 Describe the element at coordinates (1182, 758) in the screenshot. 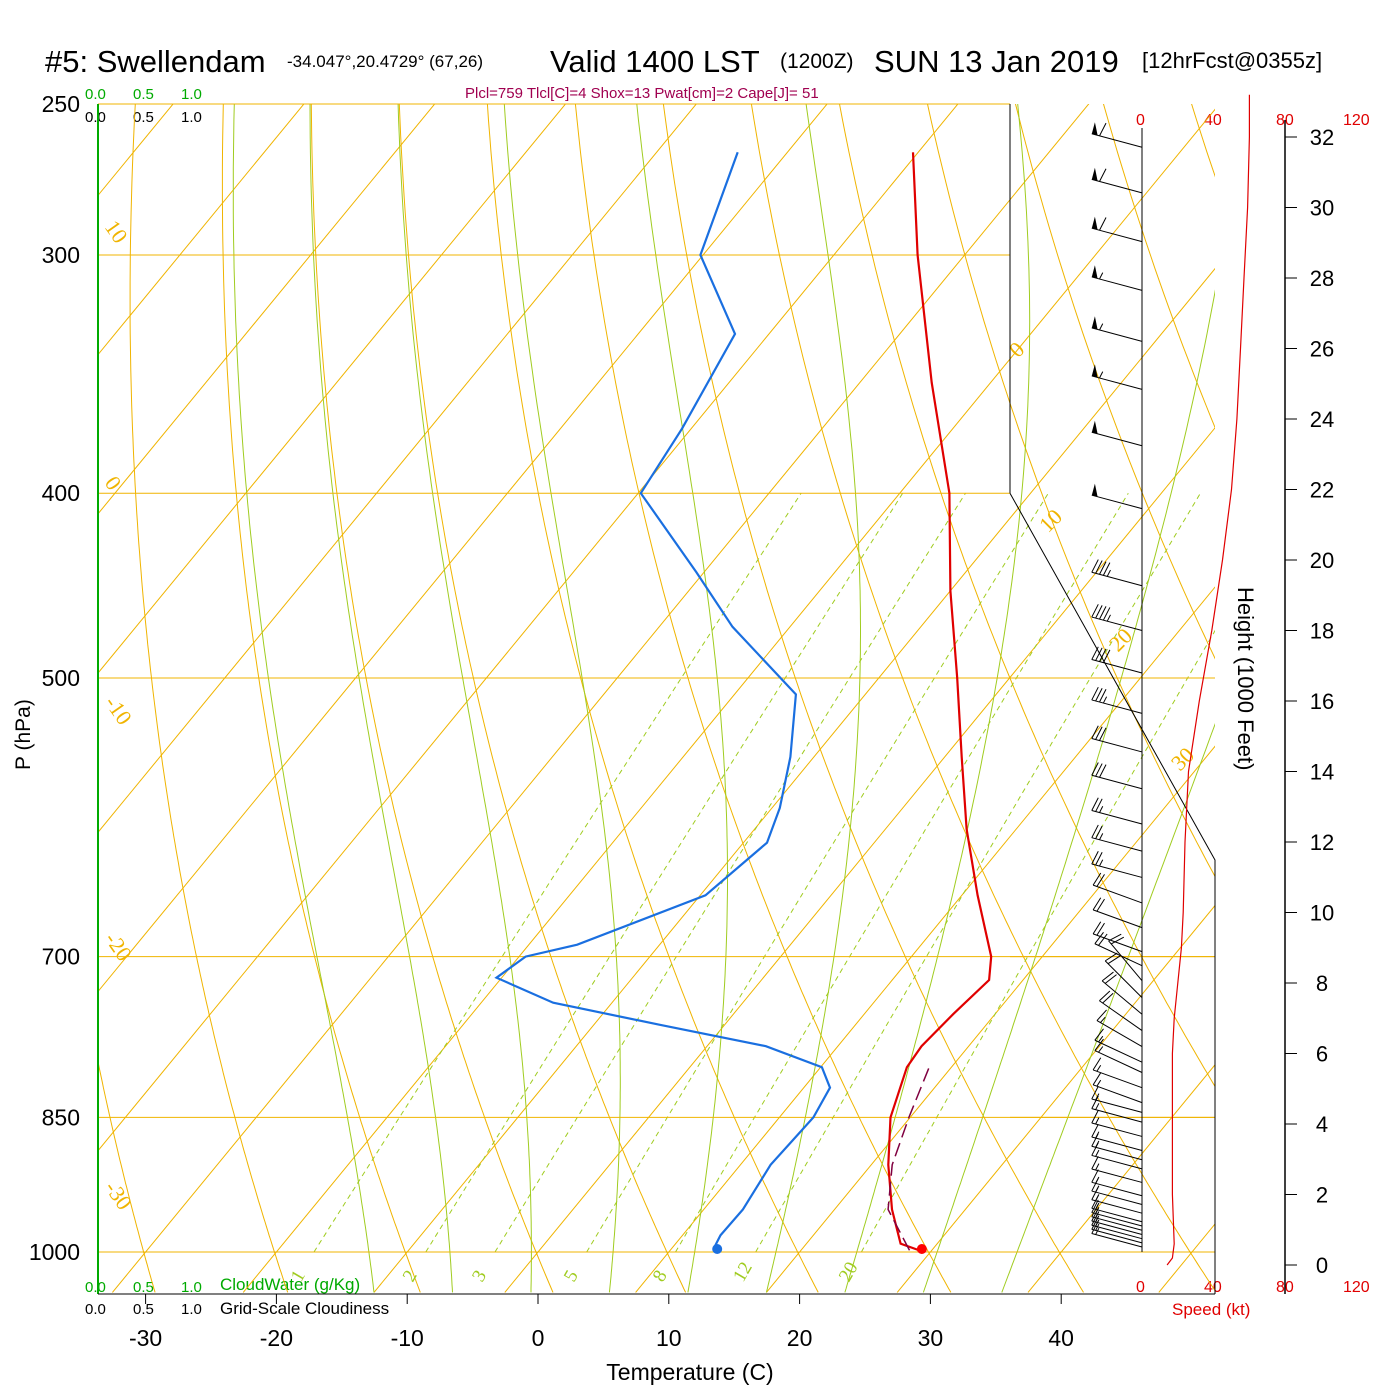

I see `dry-adiabat-label: 30` at that location.